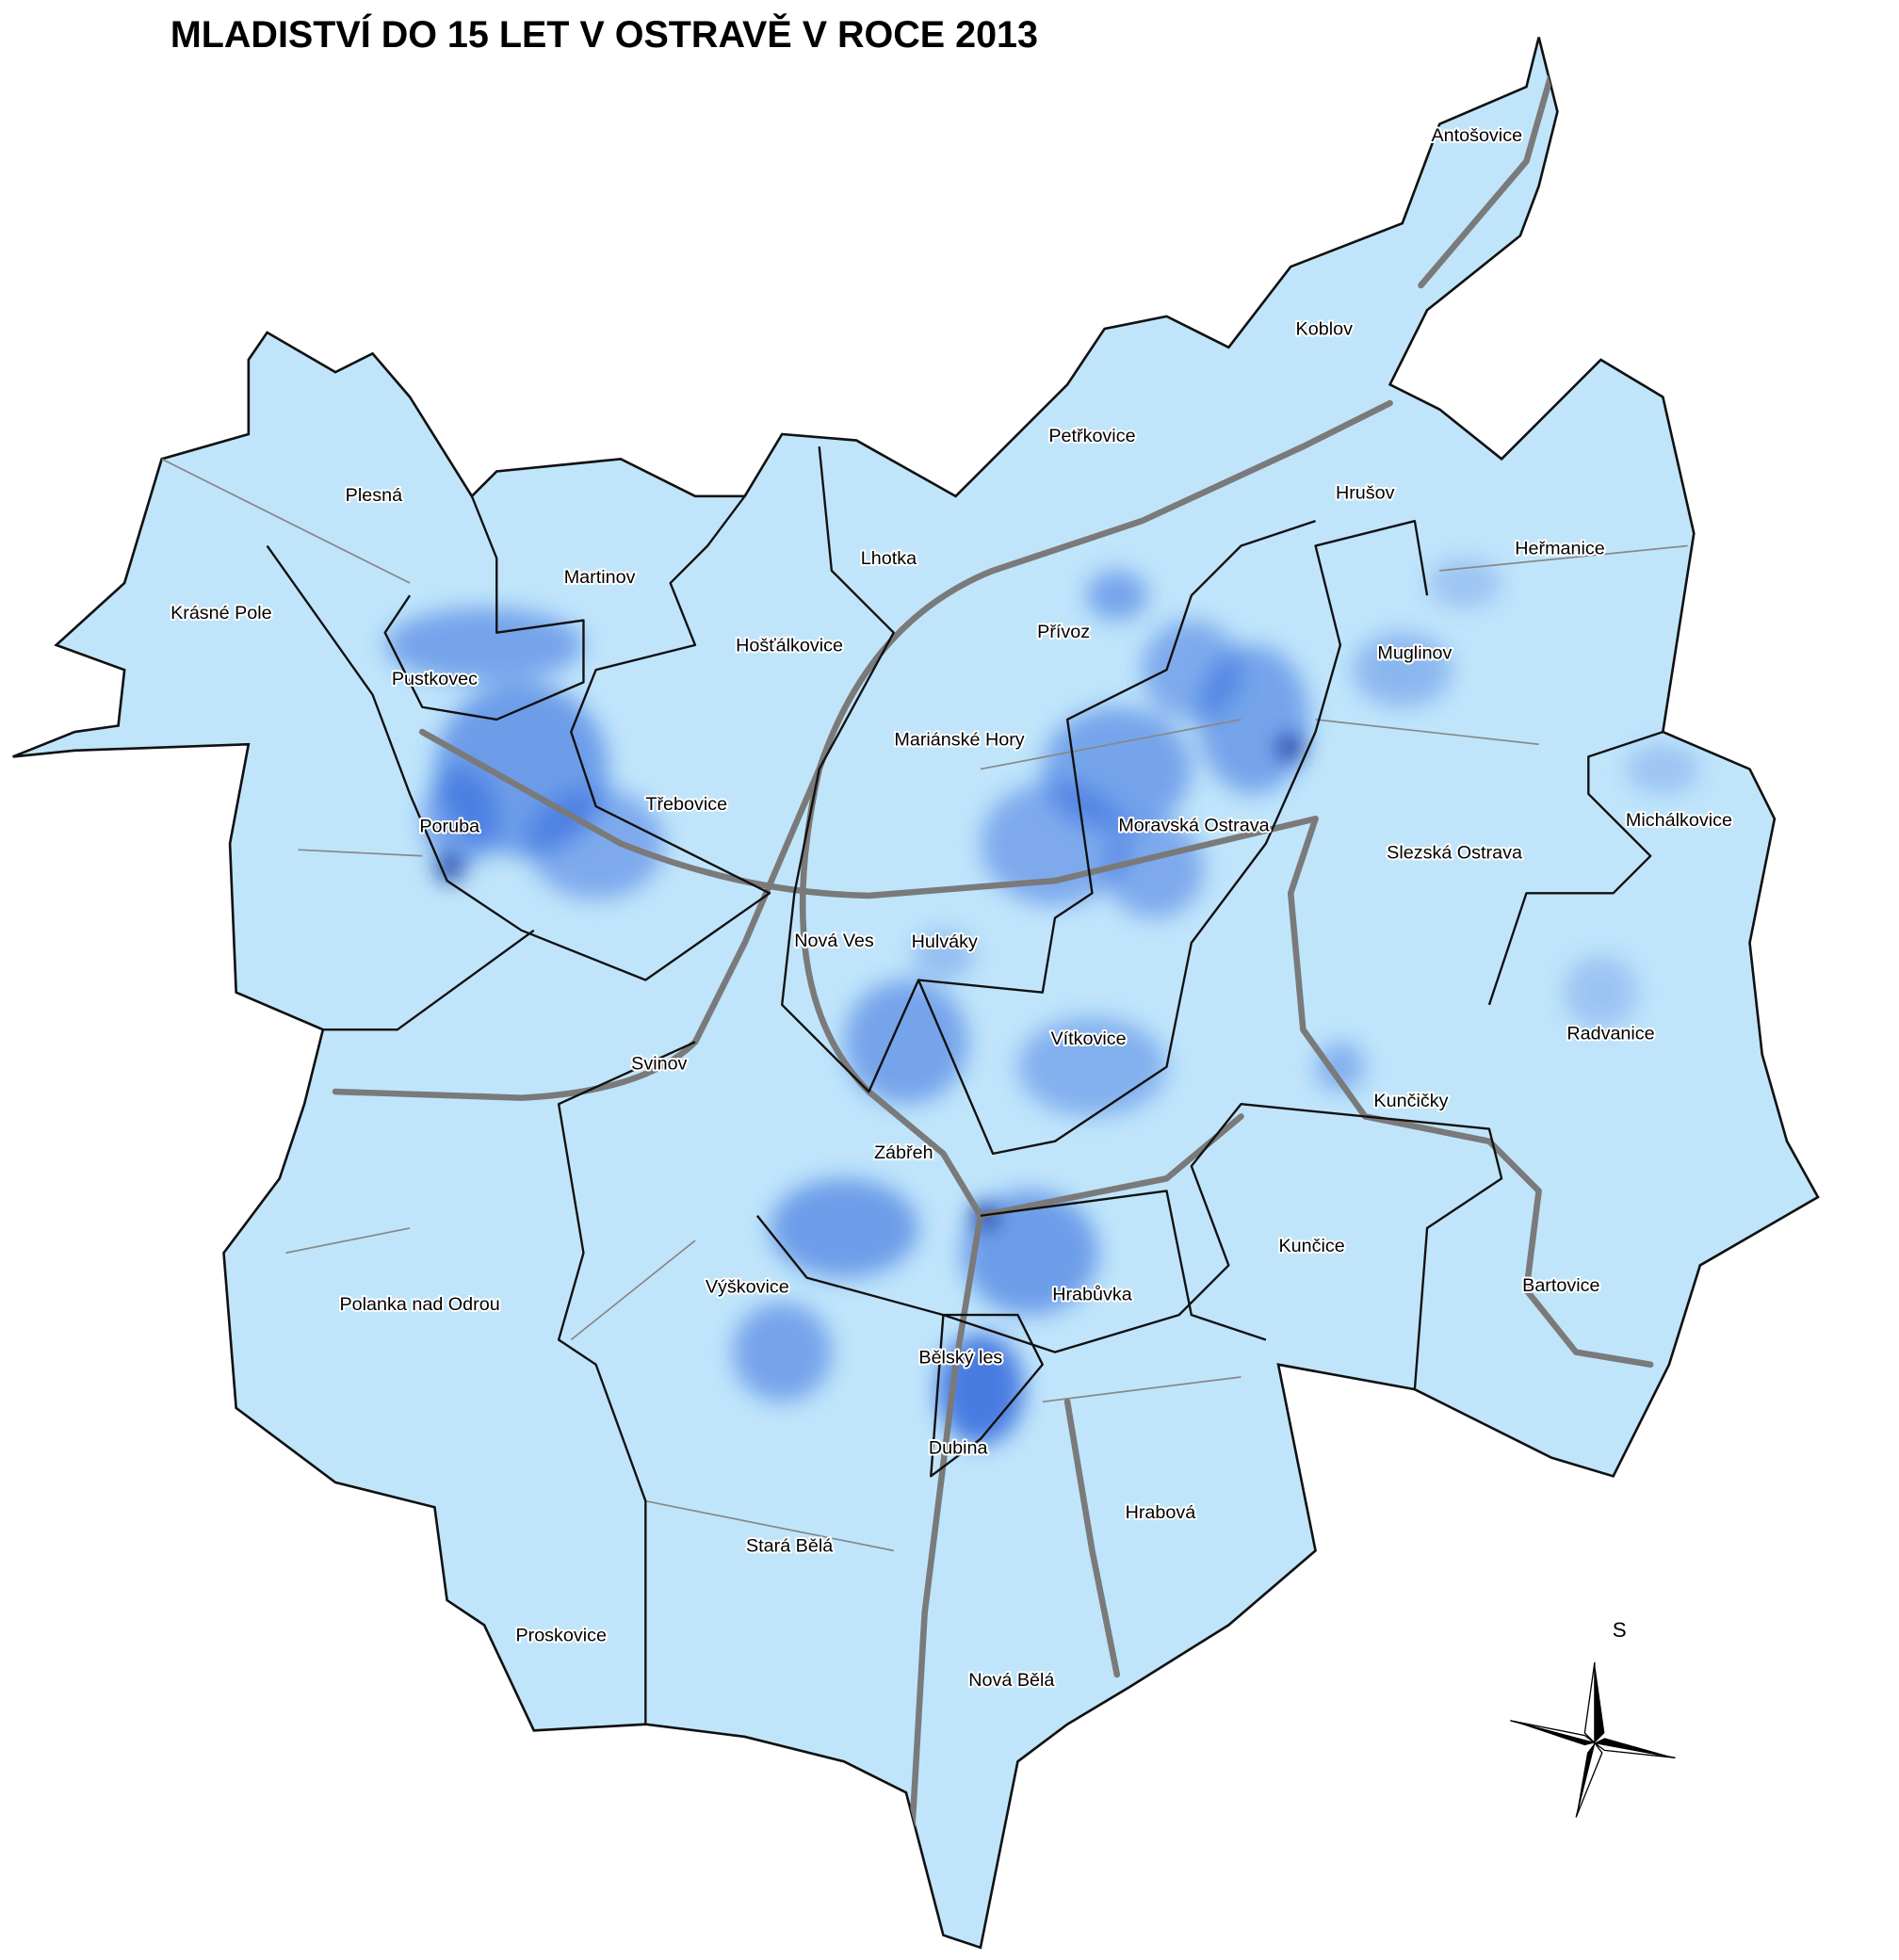 The image size is (1899, 1960). Describe the element at coordinates (945, 941) in the screenshot. I see `district-label: Hulváky` at that location.